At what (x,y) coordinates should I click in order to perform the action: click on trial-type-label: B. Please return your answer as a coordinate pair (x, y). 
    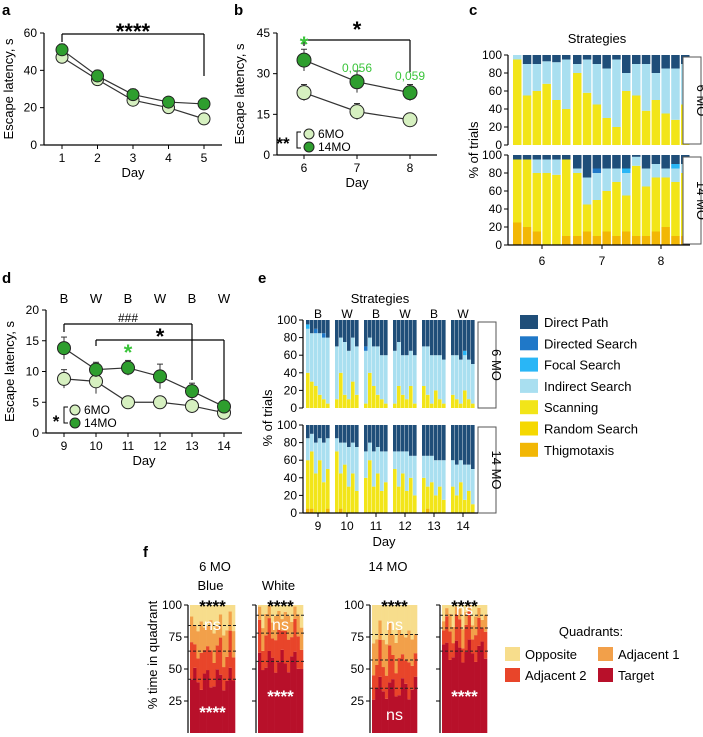
    Looking at the image, I should click on (64, 298).